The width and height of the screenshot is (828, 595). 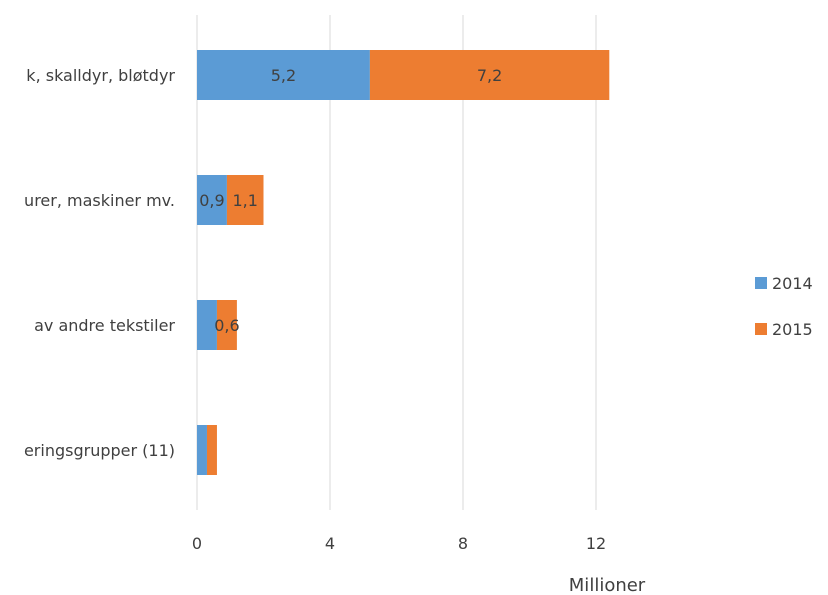 I want to click on category-label-3: eringsgrupper (11), so click(x=99, y=450).